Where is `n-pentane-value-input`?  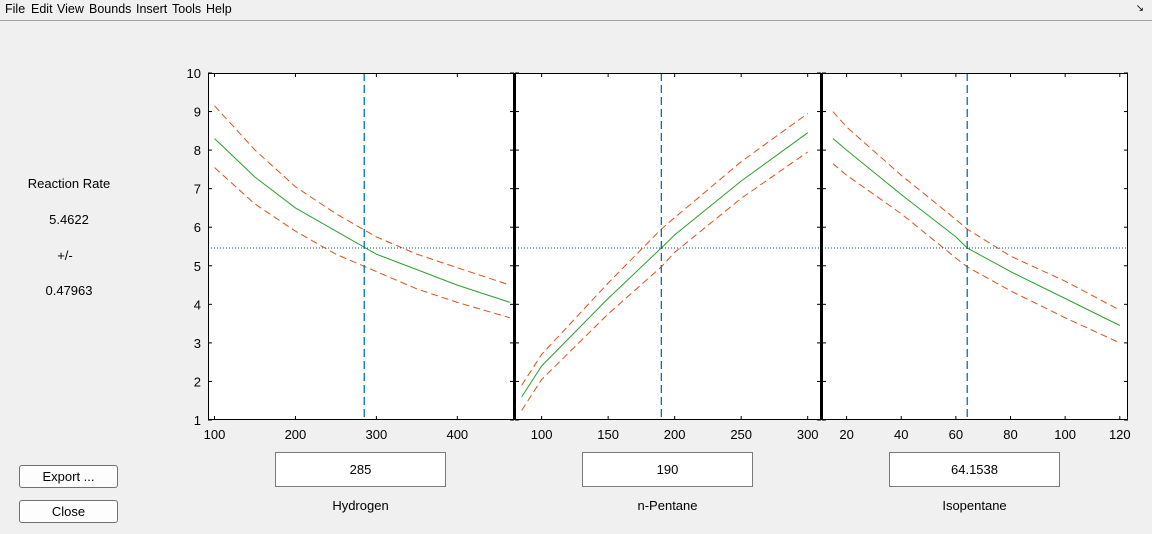 n-pentane-value-input is located at coordinates (667, 469).